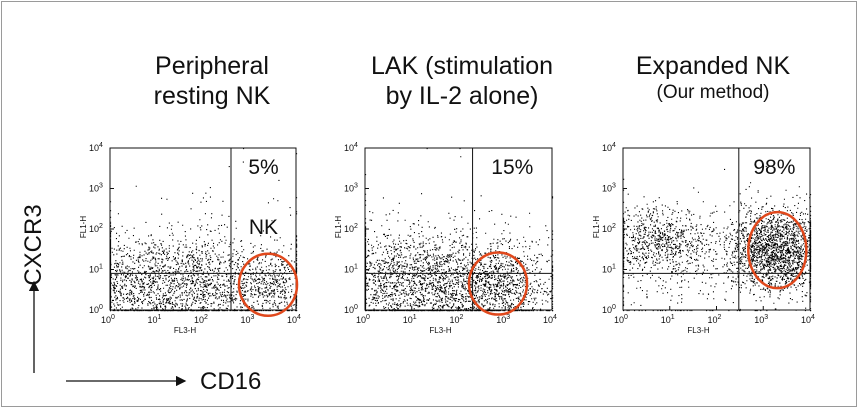 This screenshot has height=410, width=860. What do you see at coordinates (212, 66) in the screenshot?
I see `panel-title-line1: Peripheral` at bounding box center [212, 66].